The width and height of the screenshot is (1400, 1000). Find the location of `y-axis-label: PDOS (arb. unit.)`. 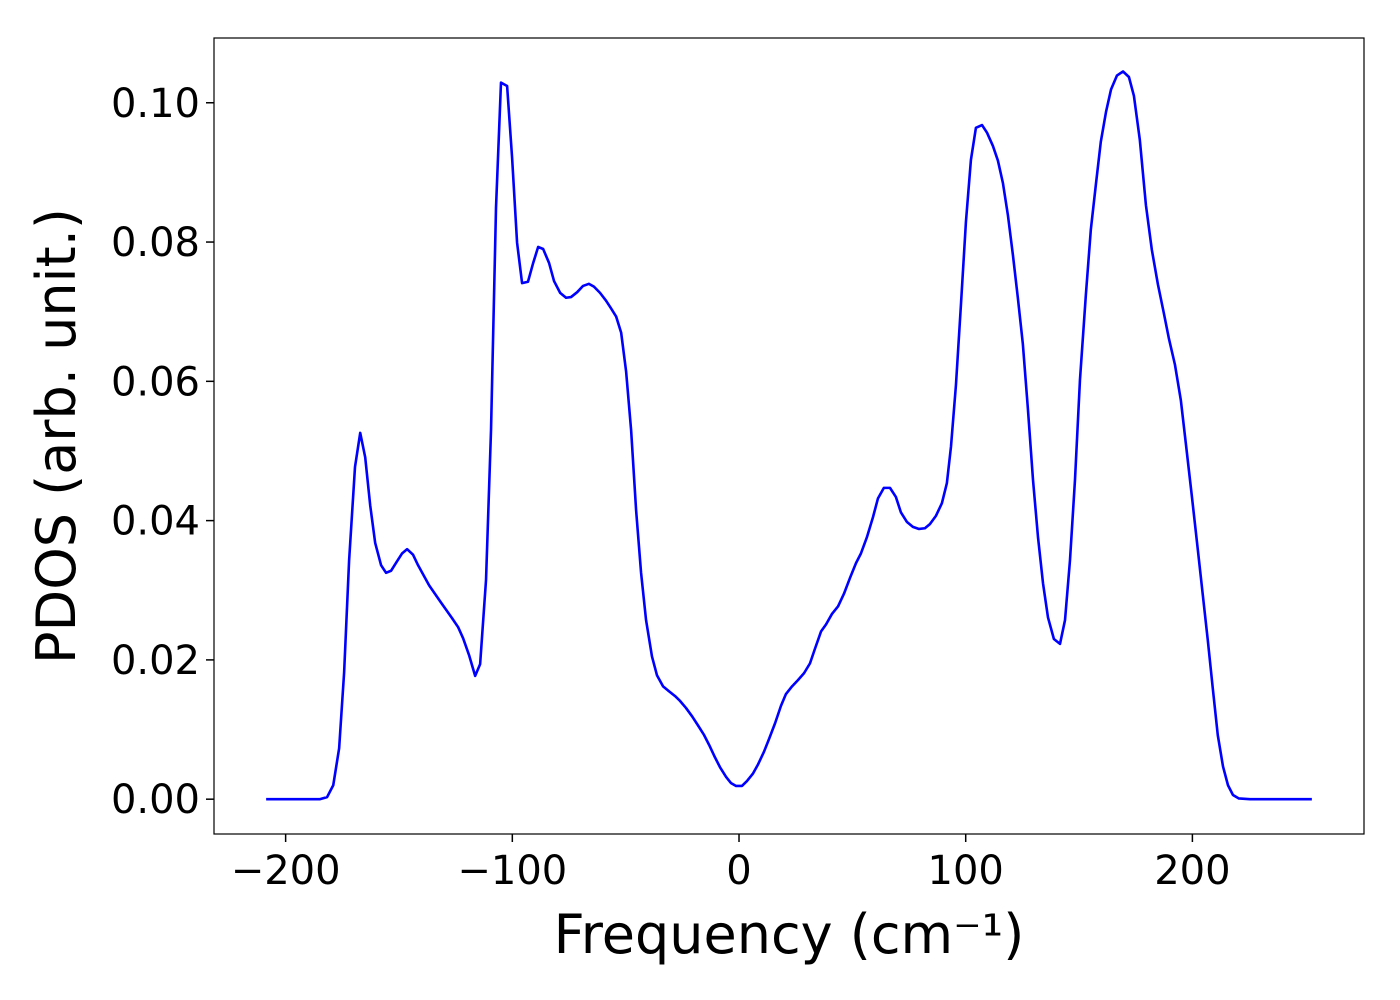

y-axis-label: PDOS (arb. unit.) is located at coordinates (56, 436).